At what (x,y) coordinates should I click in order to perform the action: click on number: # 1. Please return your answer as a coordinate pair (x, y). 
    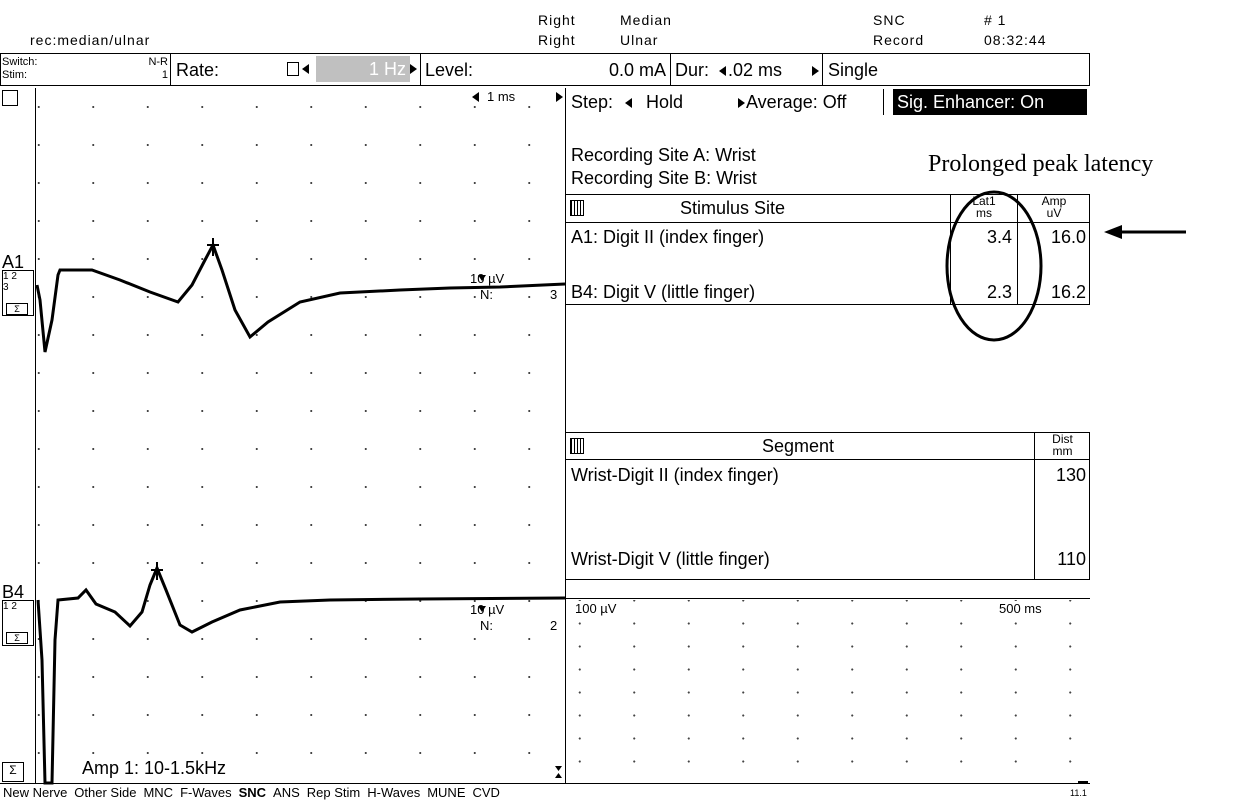
    Looking at the image, I should click on (995, 20).